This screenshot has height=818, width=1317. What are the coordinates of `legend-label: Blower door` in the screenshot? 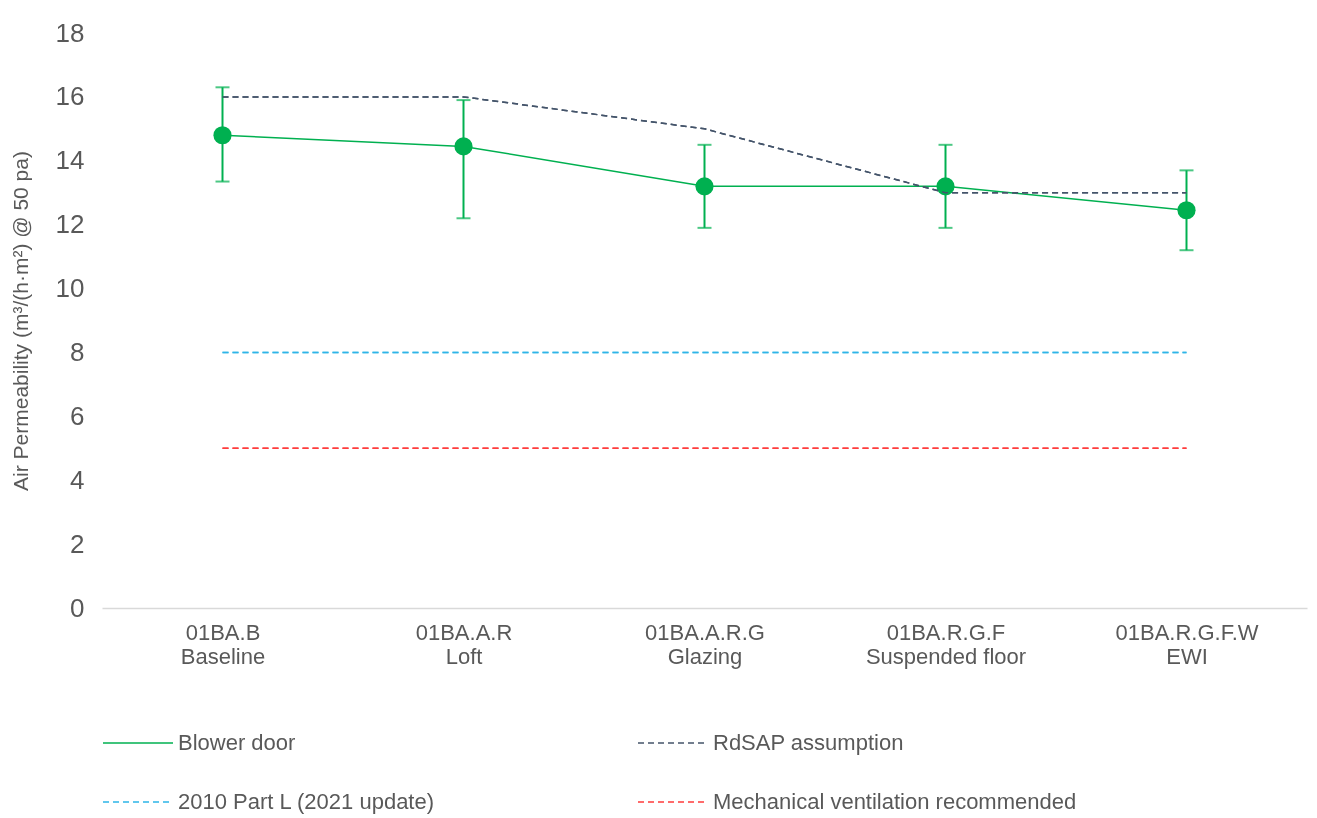 It's located at (237, 742).